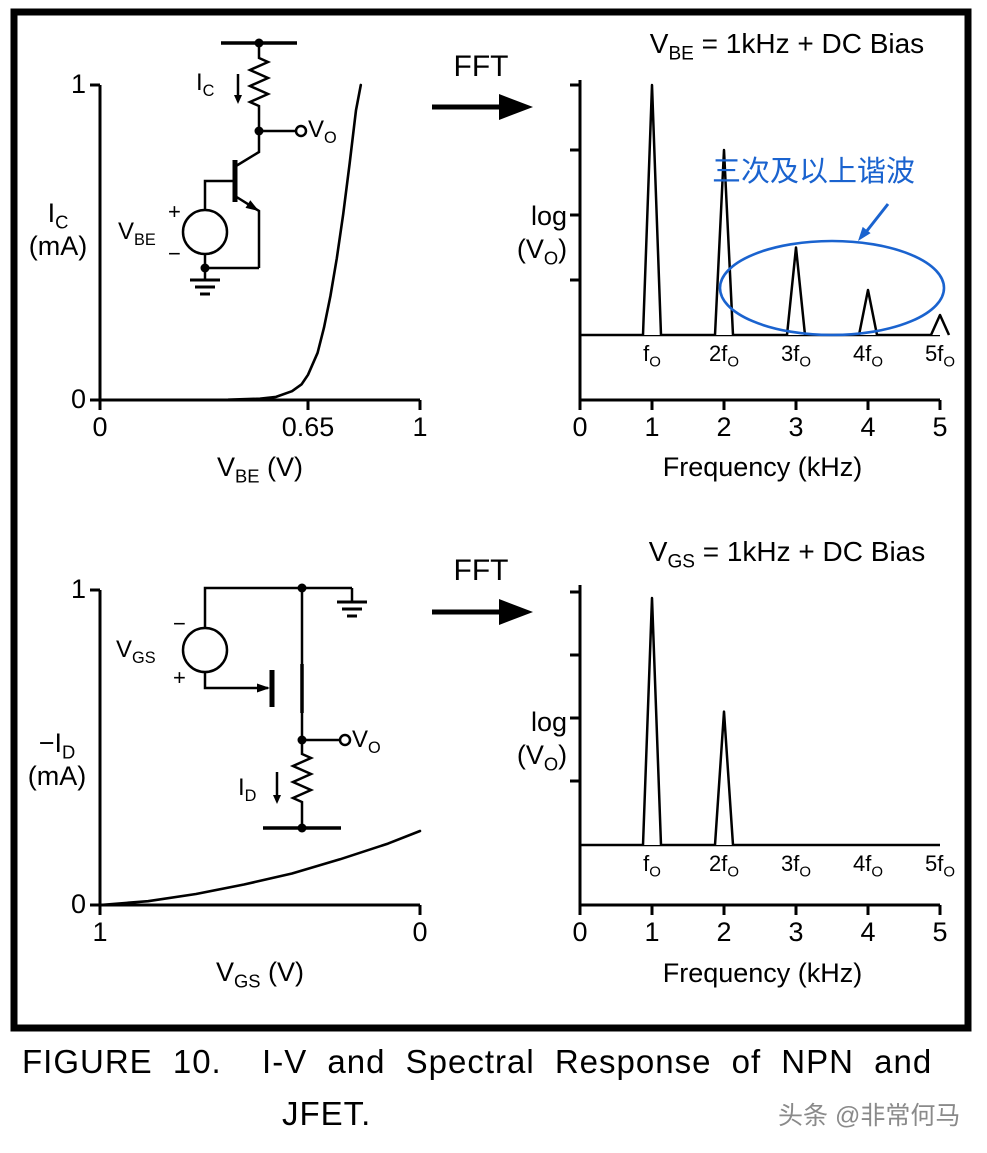 This screenshot has width=987, height=1153. Describe the element at coordinates (542, 757) in the screenshot. I see `jfet-fft-ylabel-line2: (VO)` at that location.